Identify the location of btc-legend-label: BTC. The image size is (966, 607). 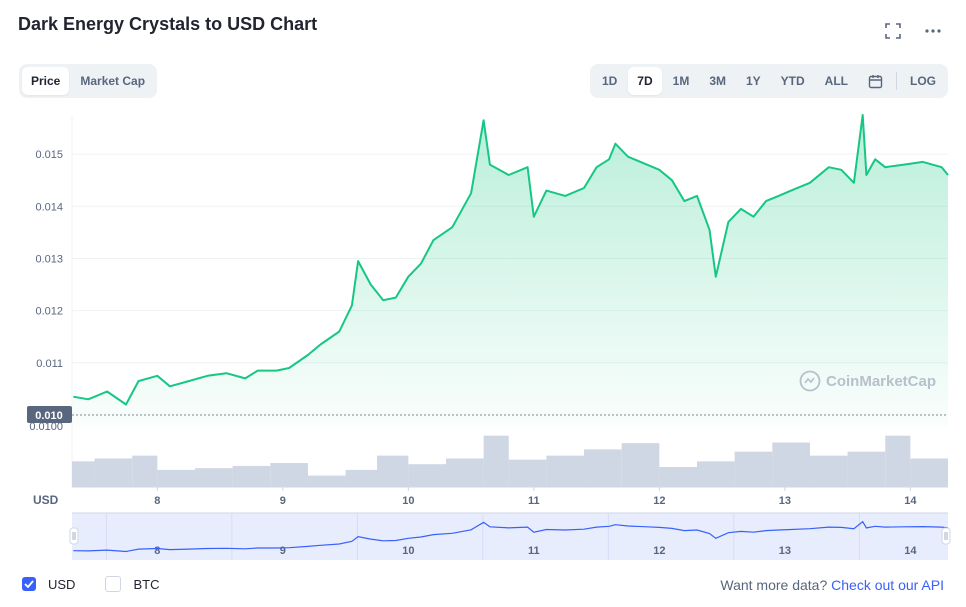
(146, 584).